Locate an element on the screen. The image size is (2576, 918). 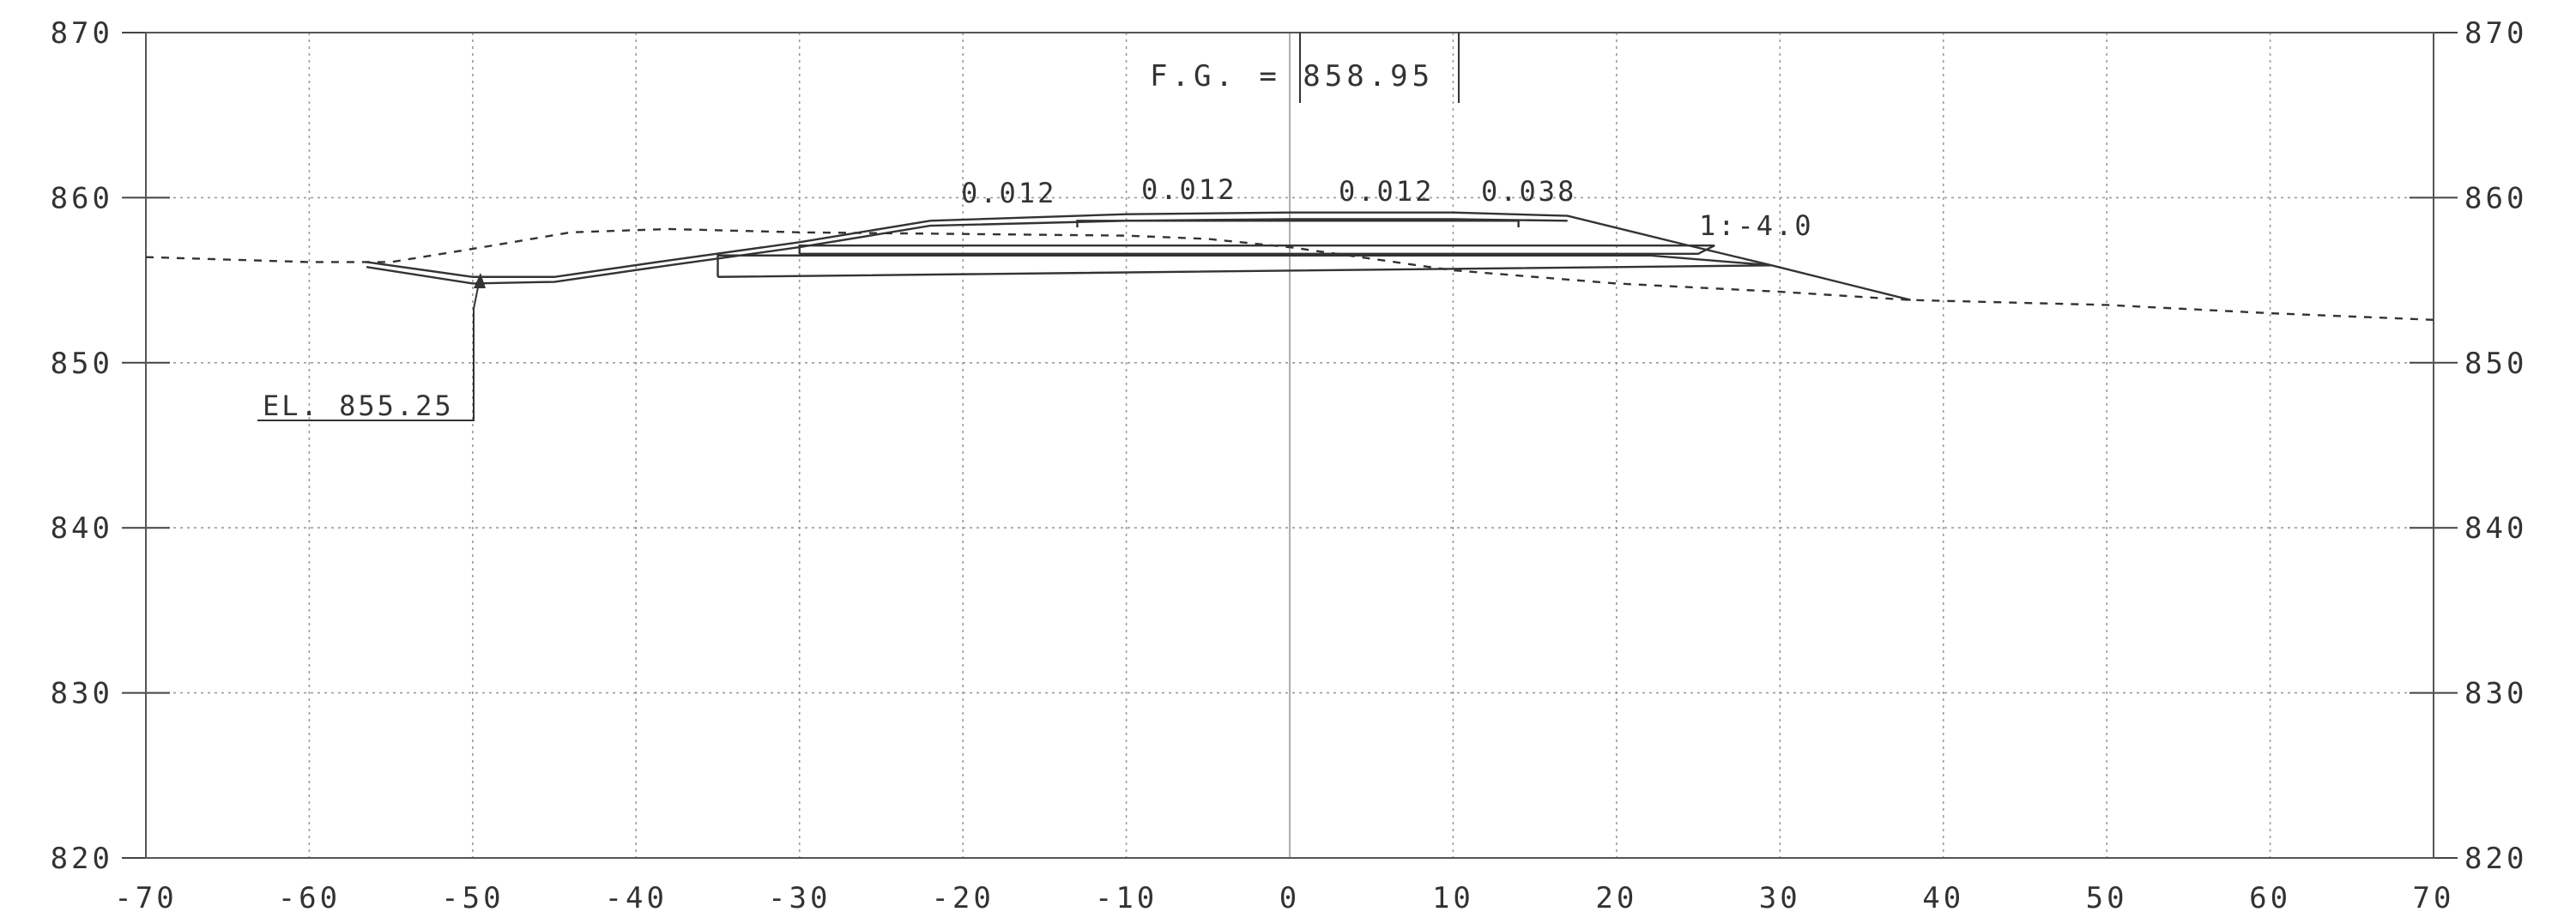
y-tick-label-right: 840 is located at coordinates (2495, 528).